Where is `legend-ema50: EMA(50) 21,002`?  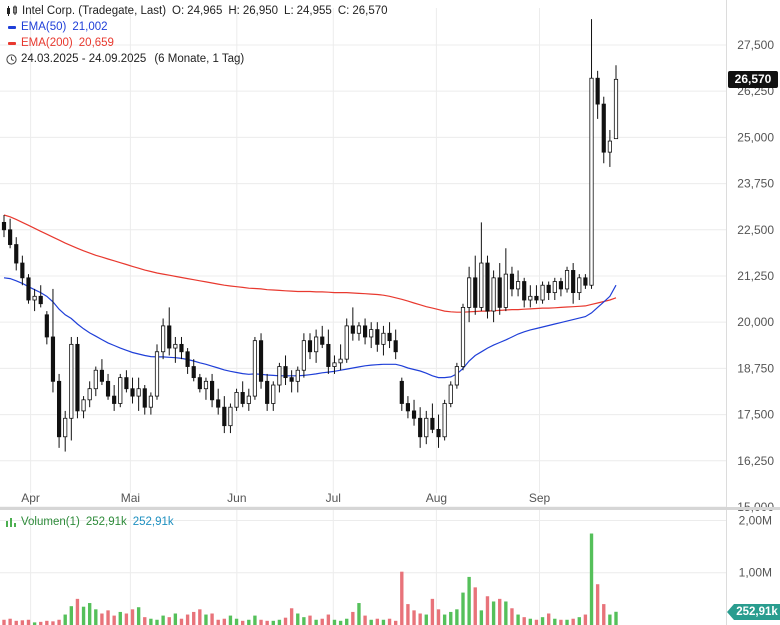
legend-ema50: EMA(50) 21,002 is located at coordinates (57, 27).